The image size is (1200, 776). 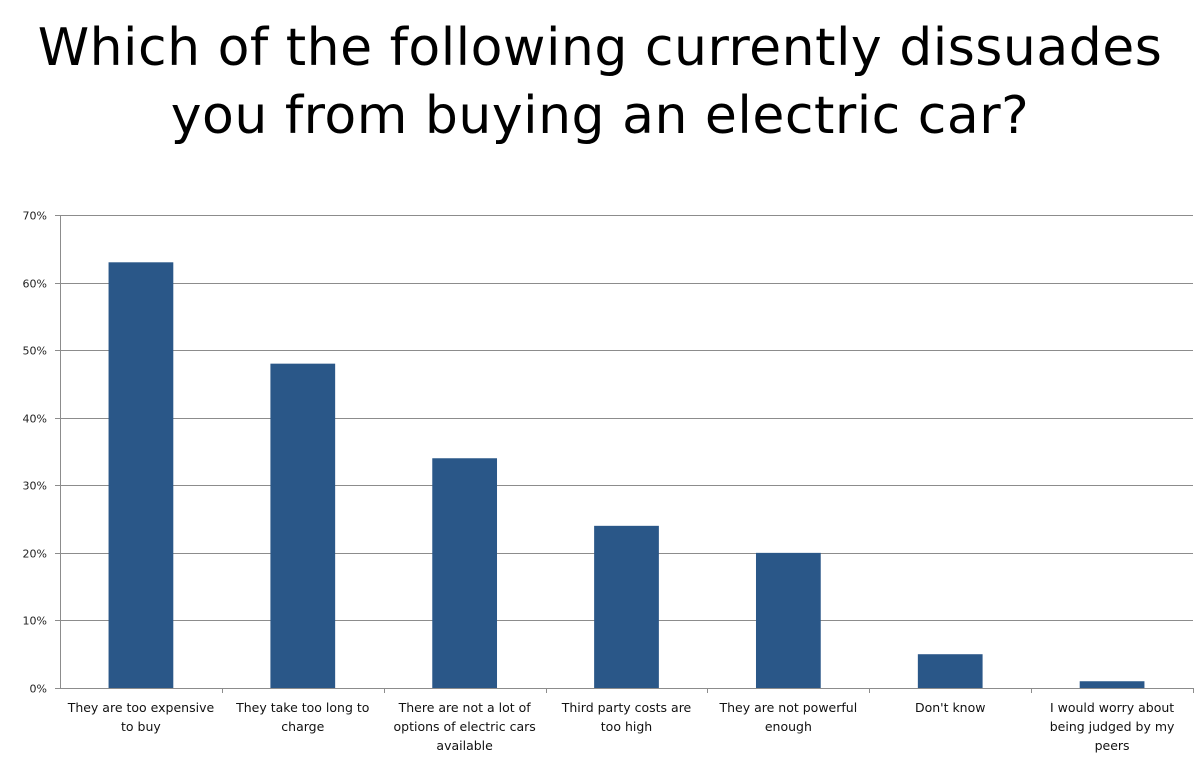 What do you see at coordinates (35, 554) in the screenshot?
I see `y-tick-label: 20%` at bounding box center [35, 554].